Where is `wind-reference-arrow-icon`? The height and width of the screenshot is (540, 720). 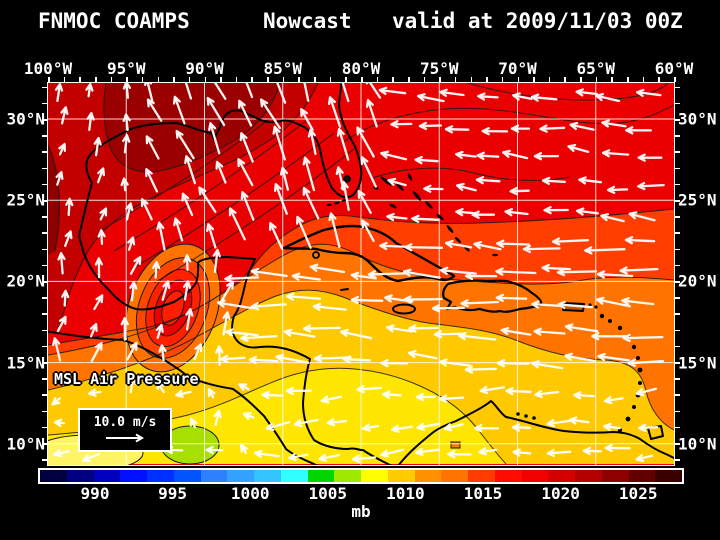
wind-reference-arrow-icon is located at coordinates (125, 438).